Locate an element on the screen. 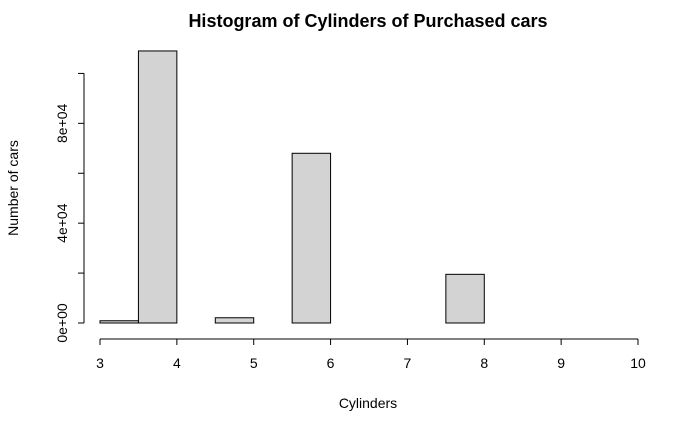 The height and width of the screenshot is (432, 700). x-tick-label: 8 is located at coordinates (484, 363).